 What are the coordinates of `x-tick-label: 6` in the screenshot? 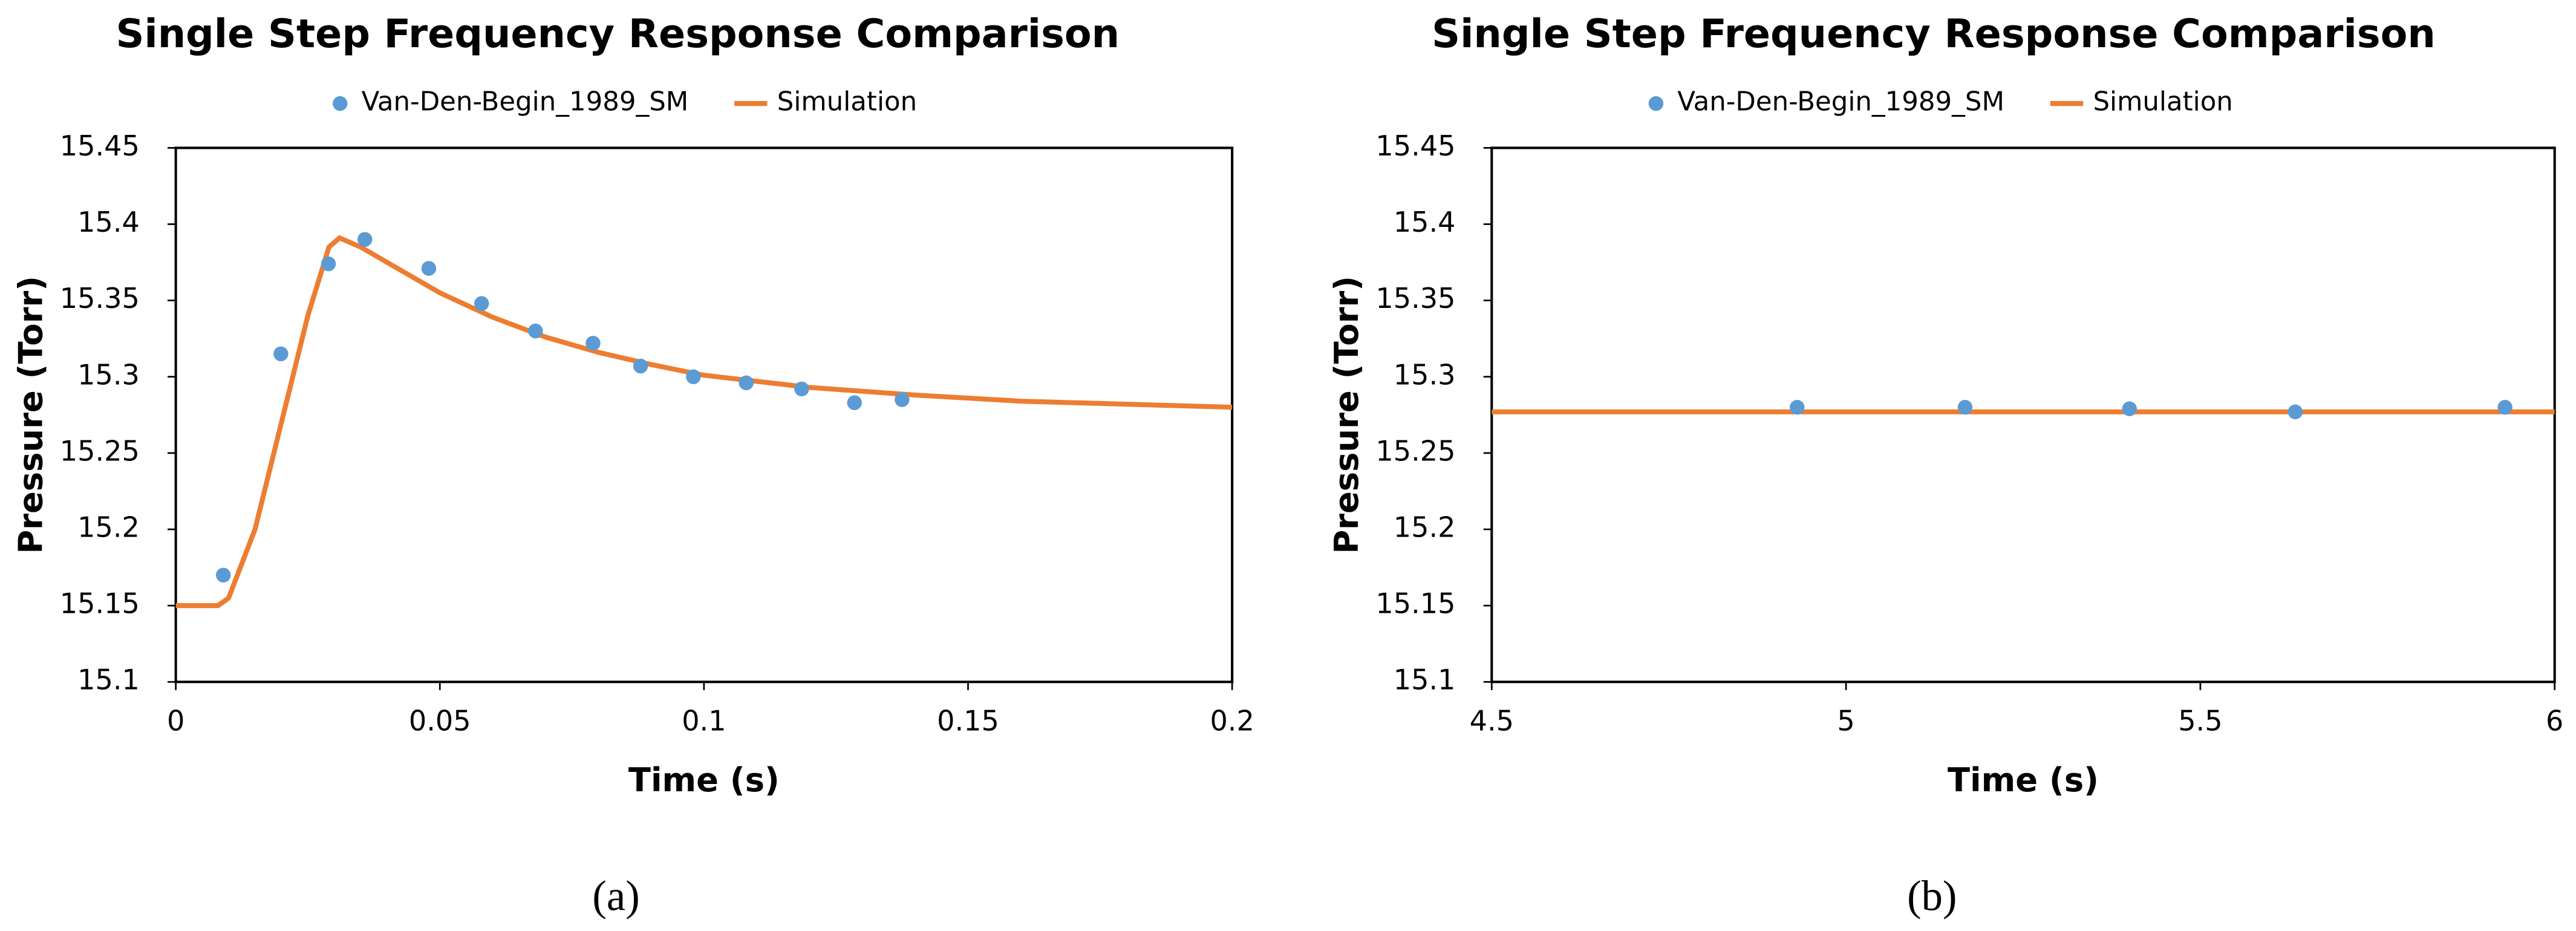 It's located at (2554, 721).